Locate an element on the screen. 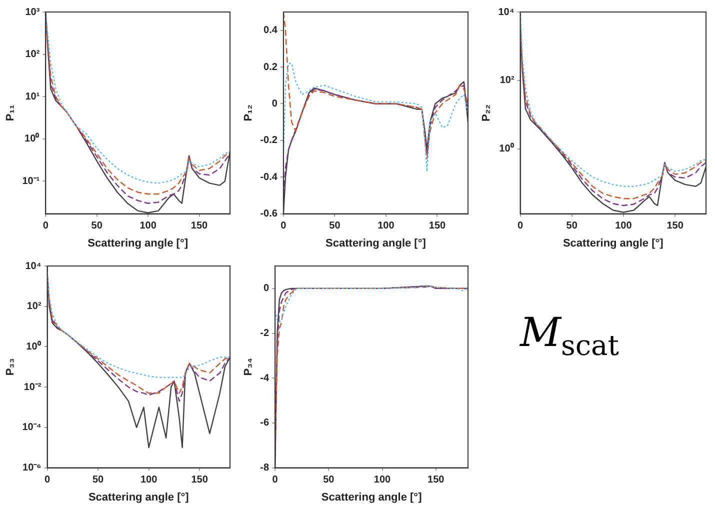 This screenshot has height=509, width=715. y-tick-label: 10³ is located at coordinates (32, 12).